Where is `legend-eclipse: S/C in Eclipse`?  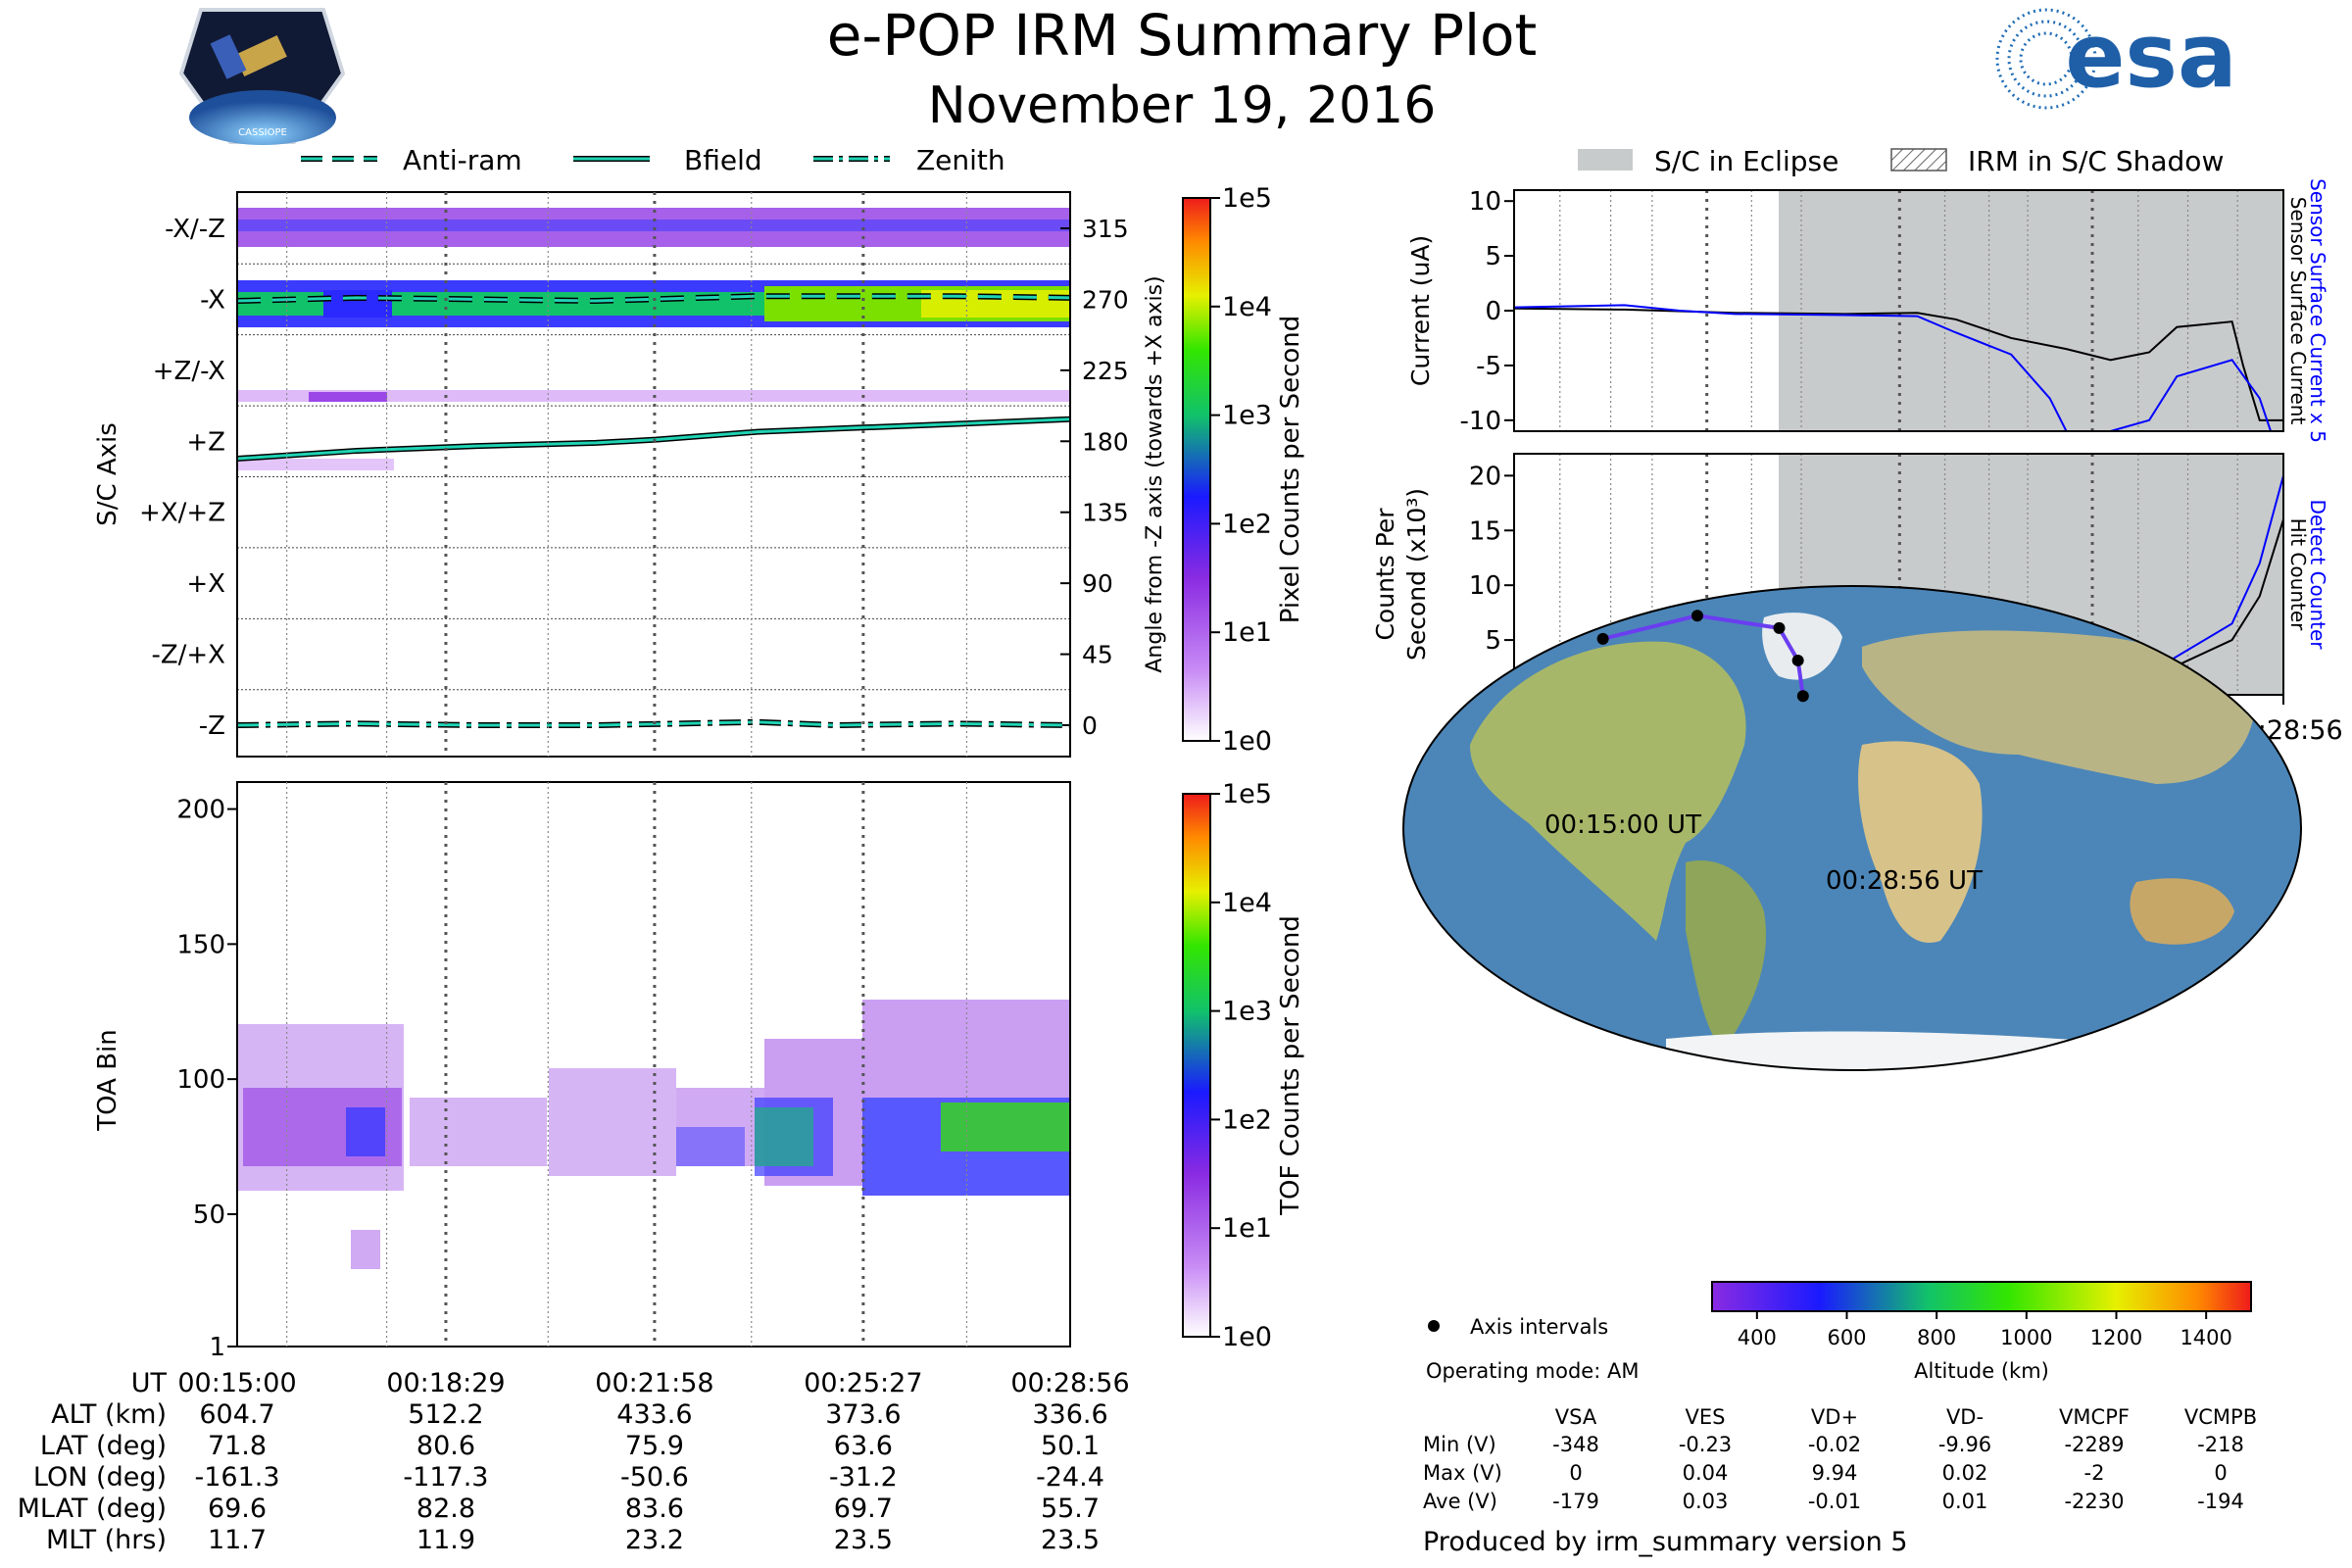
legend-eclipse: S/C in Eclipse is located at coordinates (1746, 161).